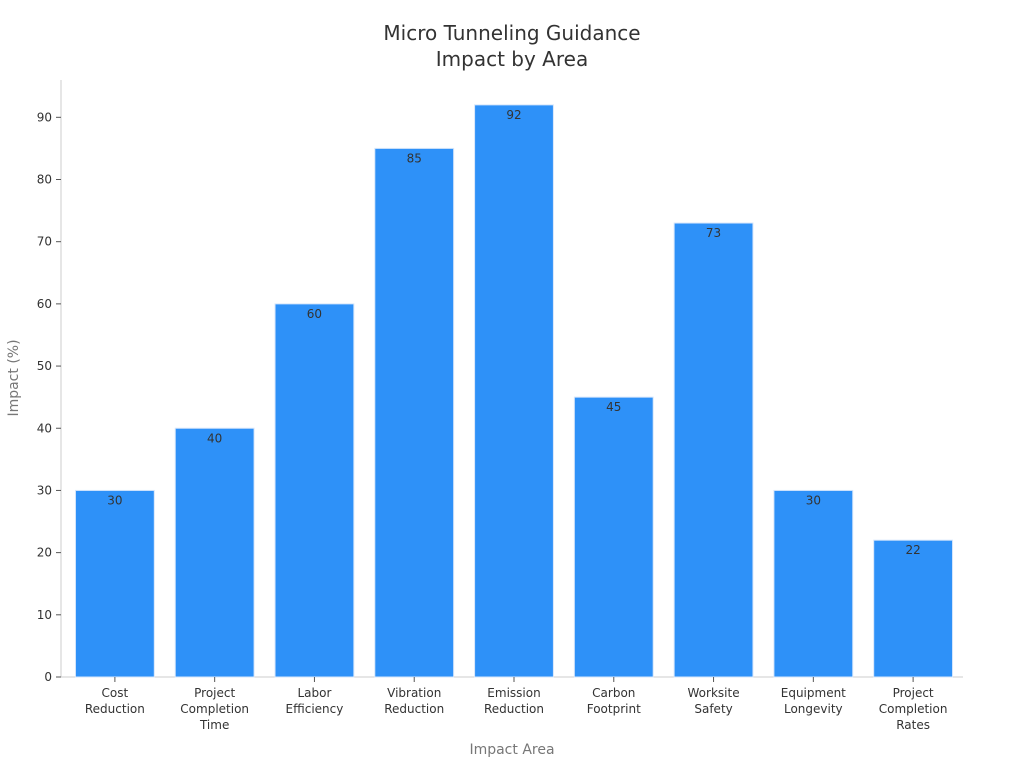 This screenshot has width=1024, height=768. Describe the element at coordinates (713, 709) in the screenshot. I see `x-tick-label-line: Safety` at that location.